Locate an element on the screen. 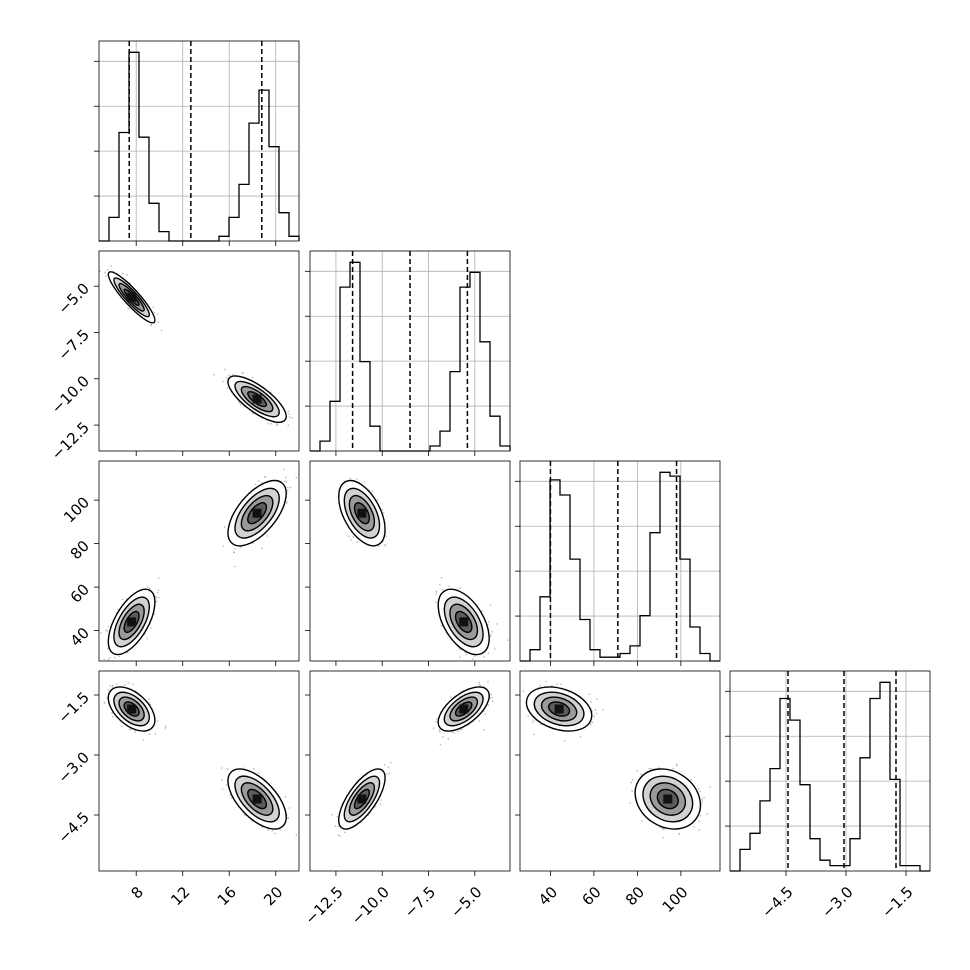 The width and height of the screenshot is (970, 970). x-tick-label: −5.0 is located at coordinates (466, 902).